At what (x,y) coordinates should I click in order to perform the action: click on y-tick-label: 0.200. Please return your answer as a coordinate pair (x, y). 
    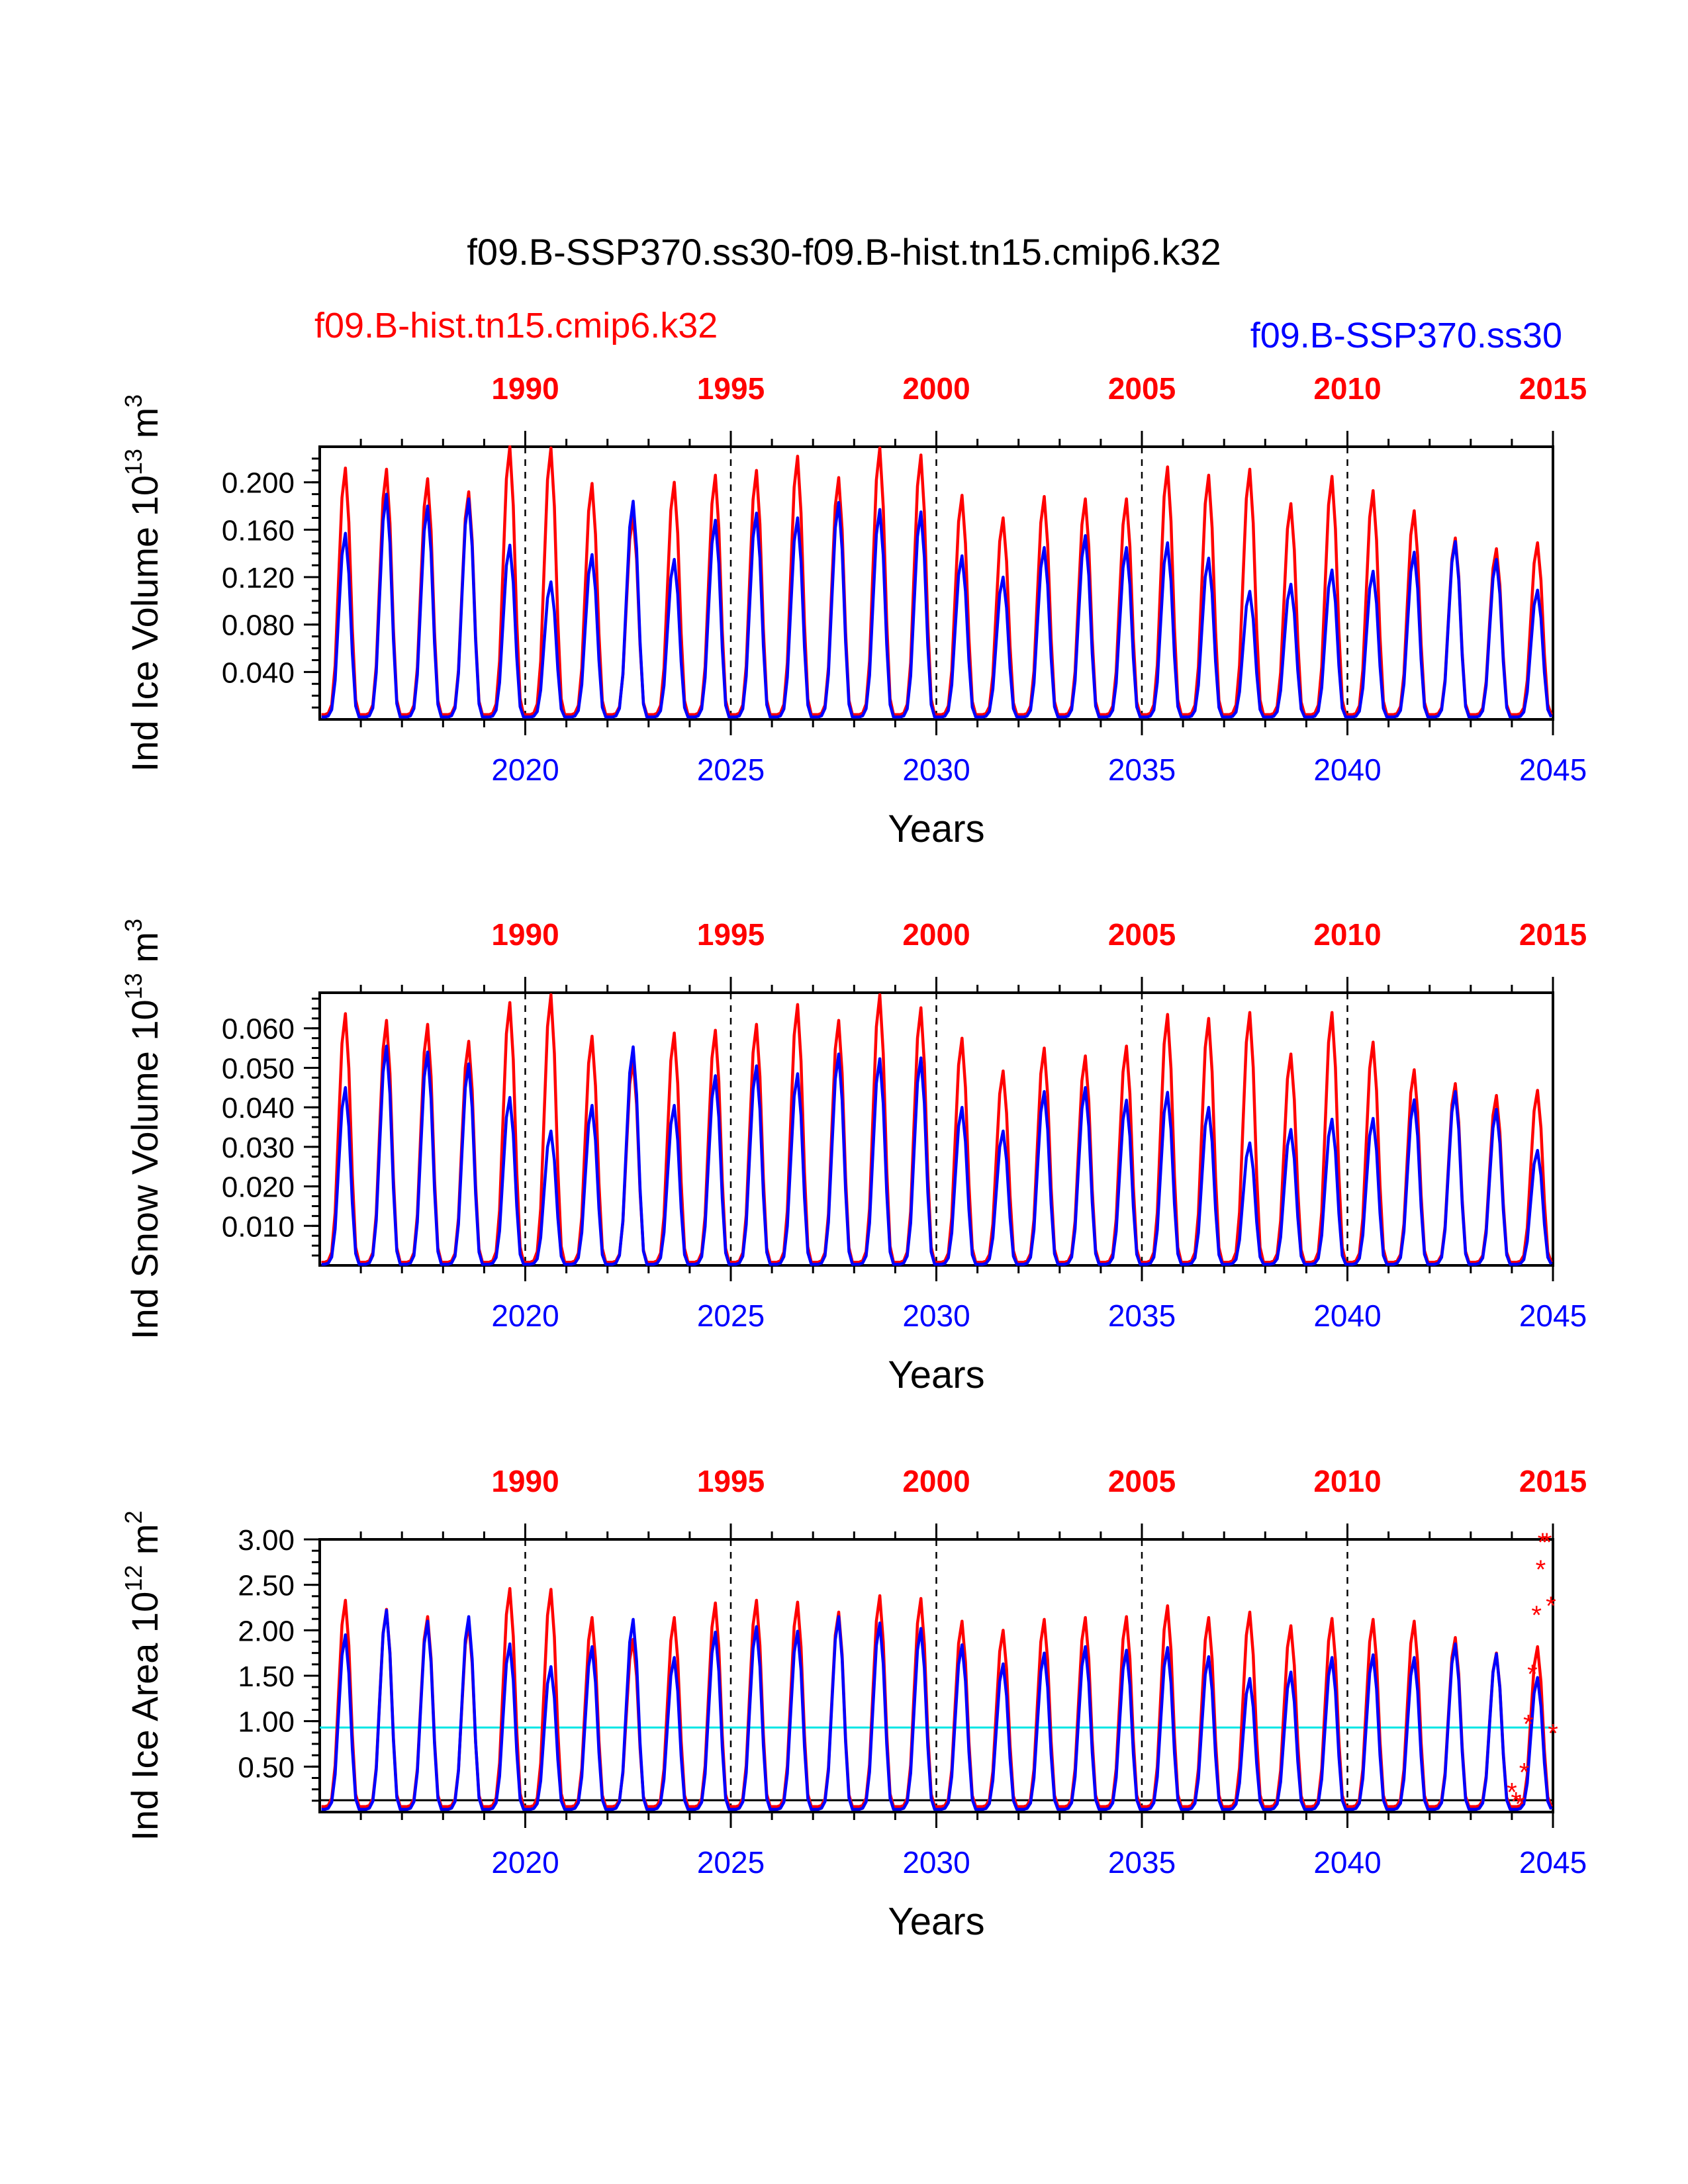
    Looking at the image, I should click on (258, 483).